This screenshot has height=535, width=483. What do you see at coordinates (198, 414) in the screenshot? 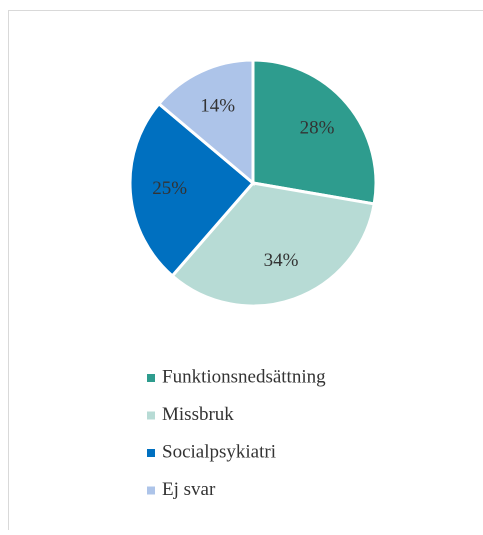
I see `legend-label: Missbruk` at bounding box center [198, 414].